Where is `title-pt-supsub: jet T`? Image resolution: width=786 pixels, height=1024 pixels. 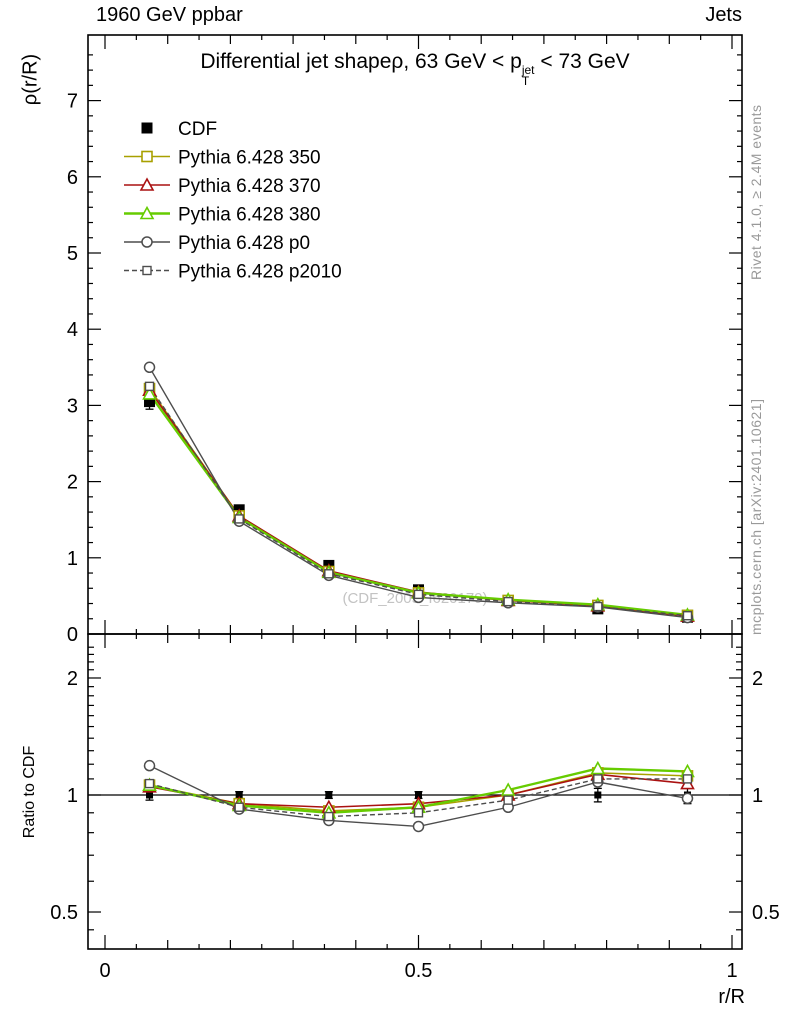 title-pt-supsub: jet T is located at coordinates (528, 75).